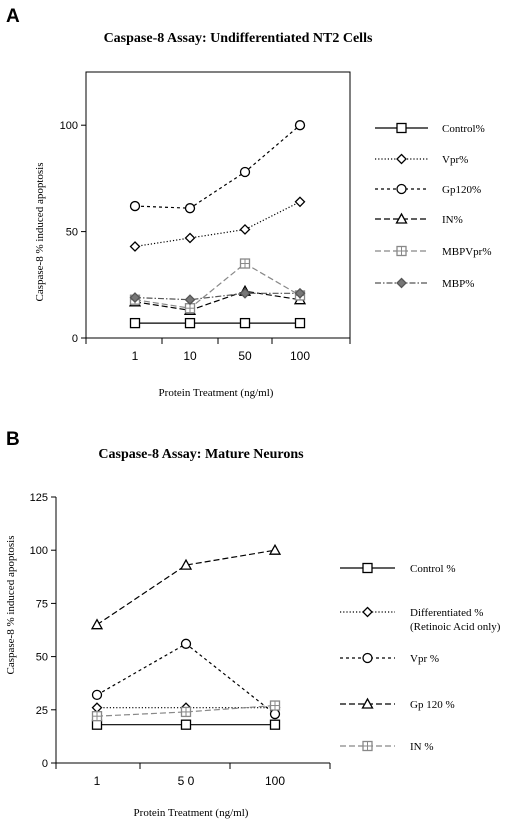  What do you see at coordinates (216, 393) in the screenshot?
I see `x-axis-label-a: Protein Treatment (ng/ml)` at bounding box center [216, 393].